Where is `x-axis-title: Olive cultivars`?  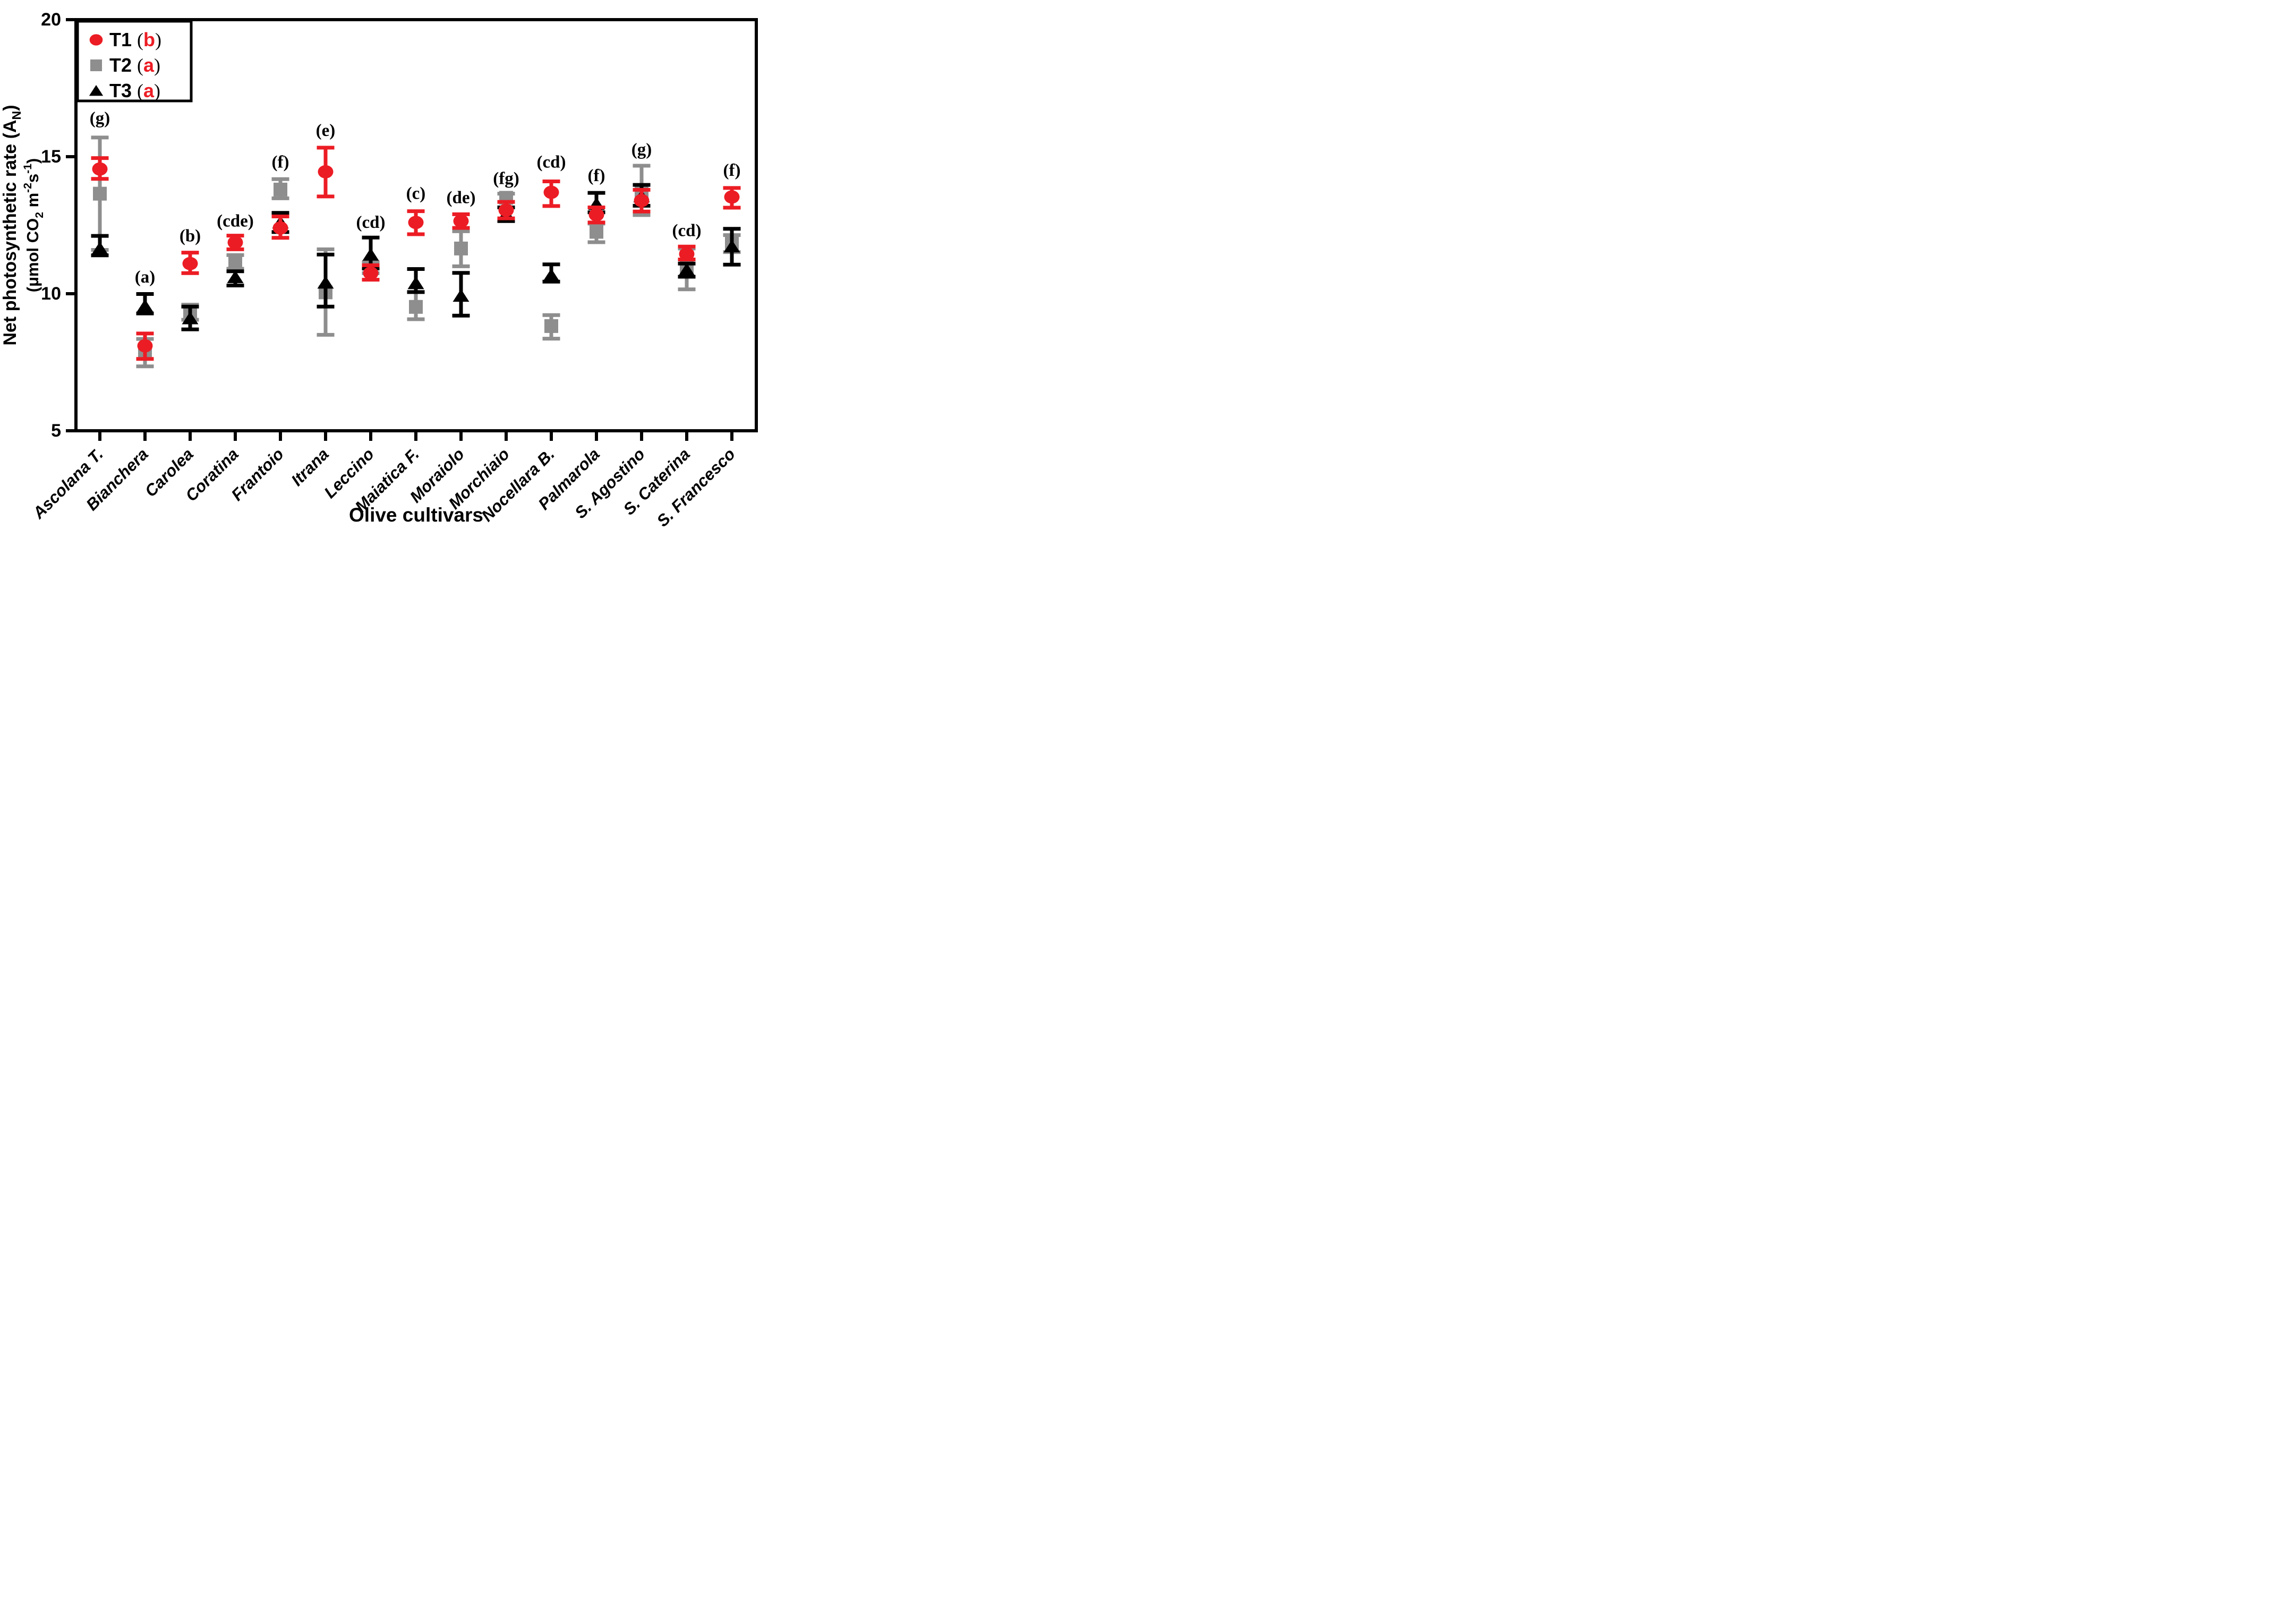 x-axis-title: Olive cultivars is located at coordinates (416, 515).